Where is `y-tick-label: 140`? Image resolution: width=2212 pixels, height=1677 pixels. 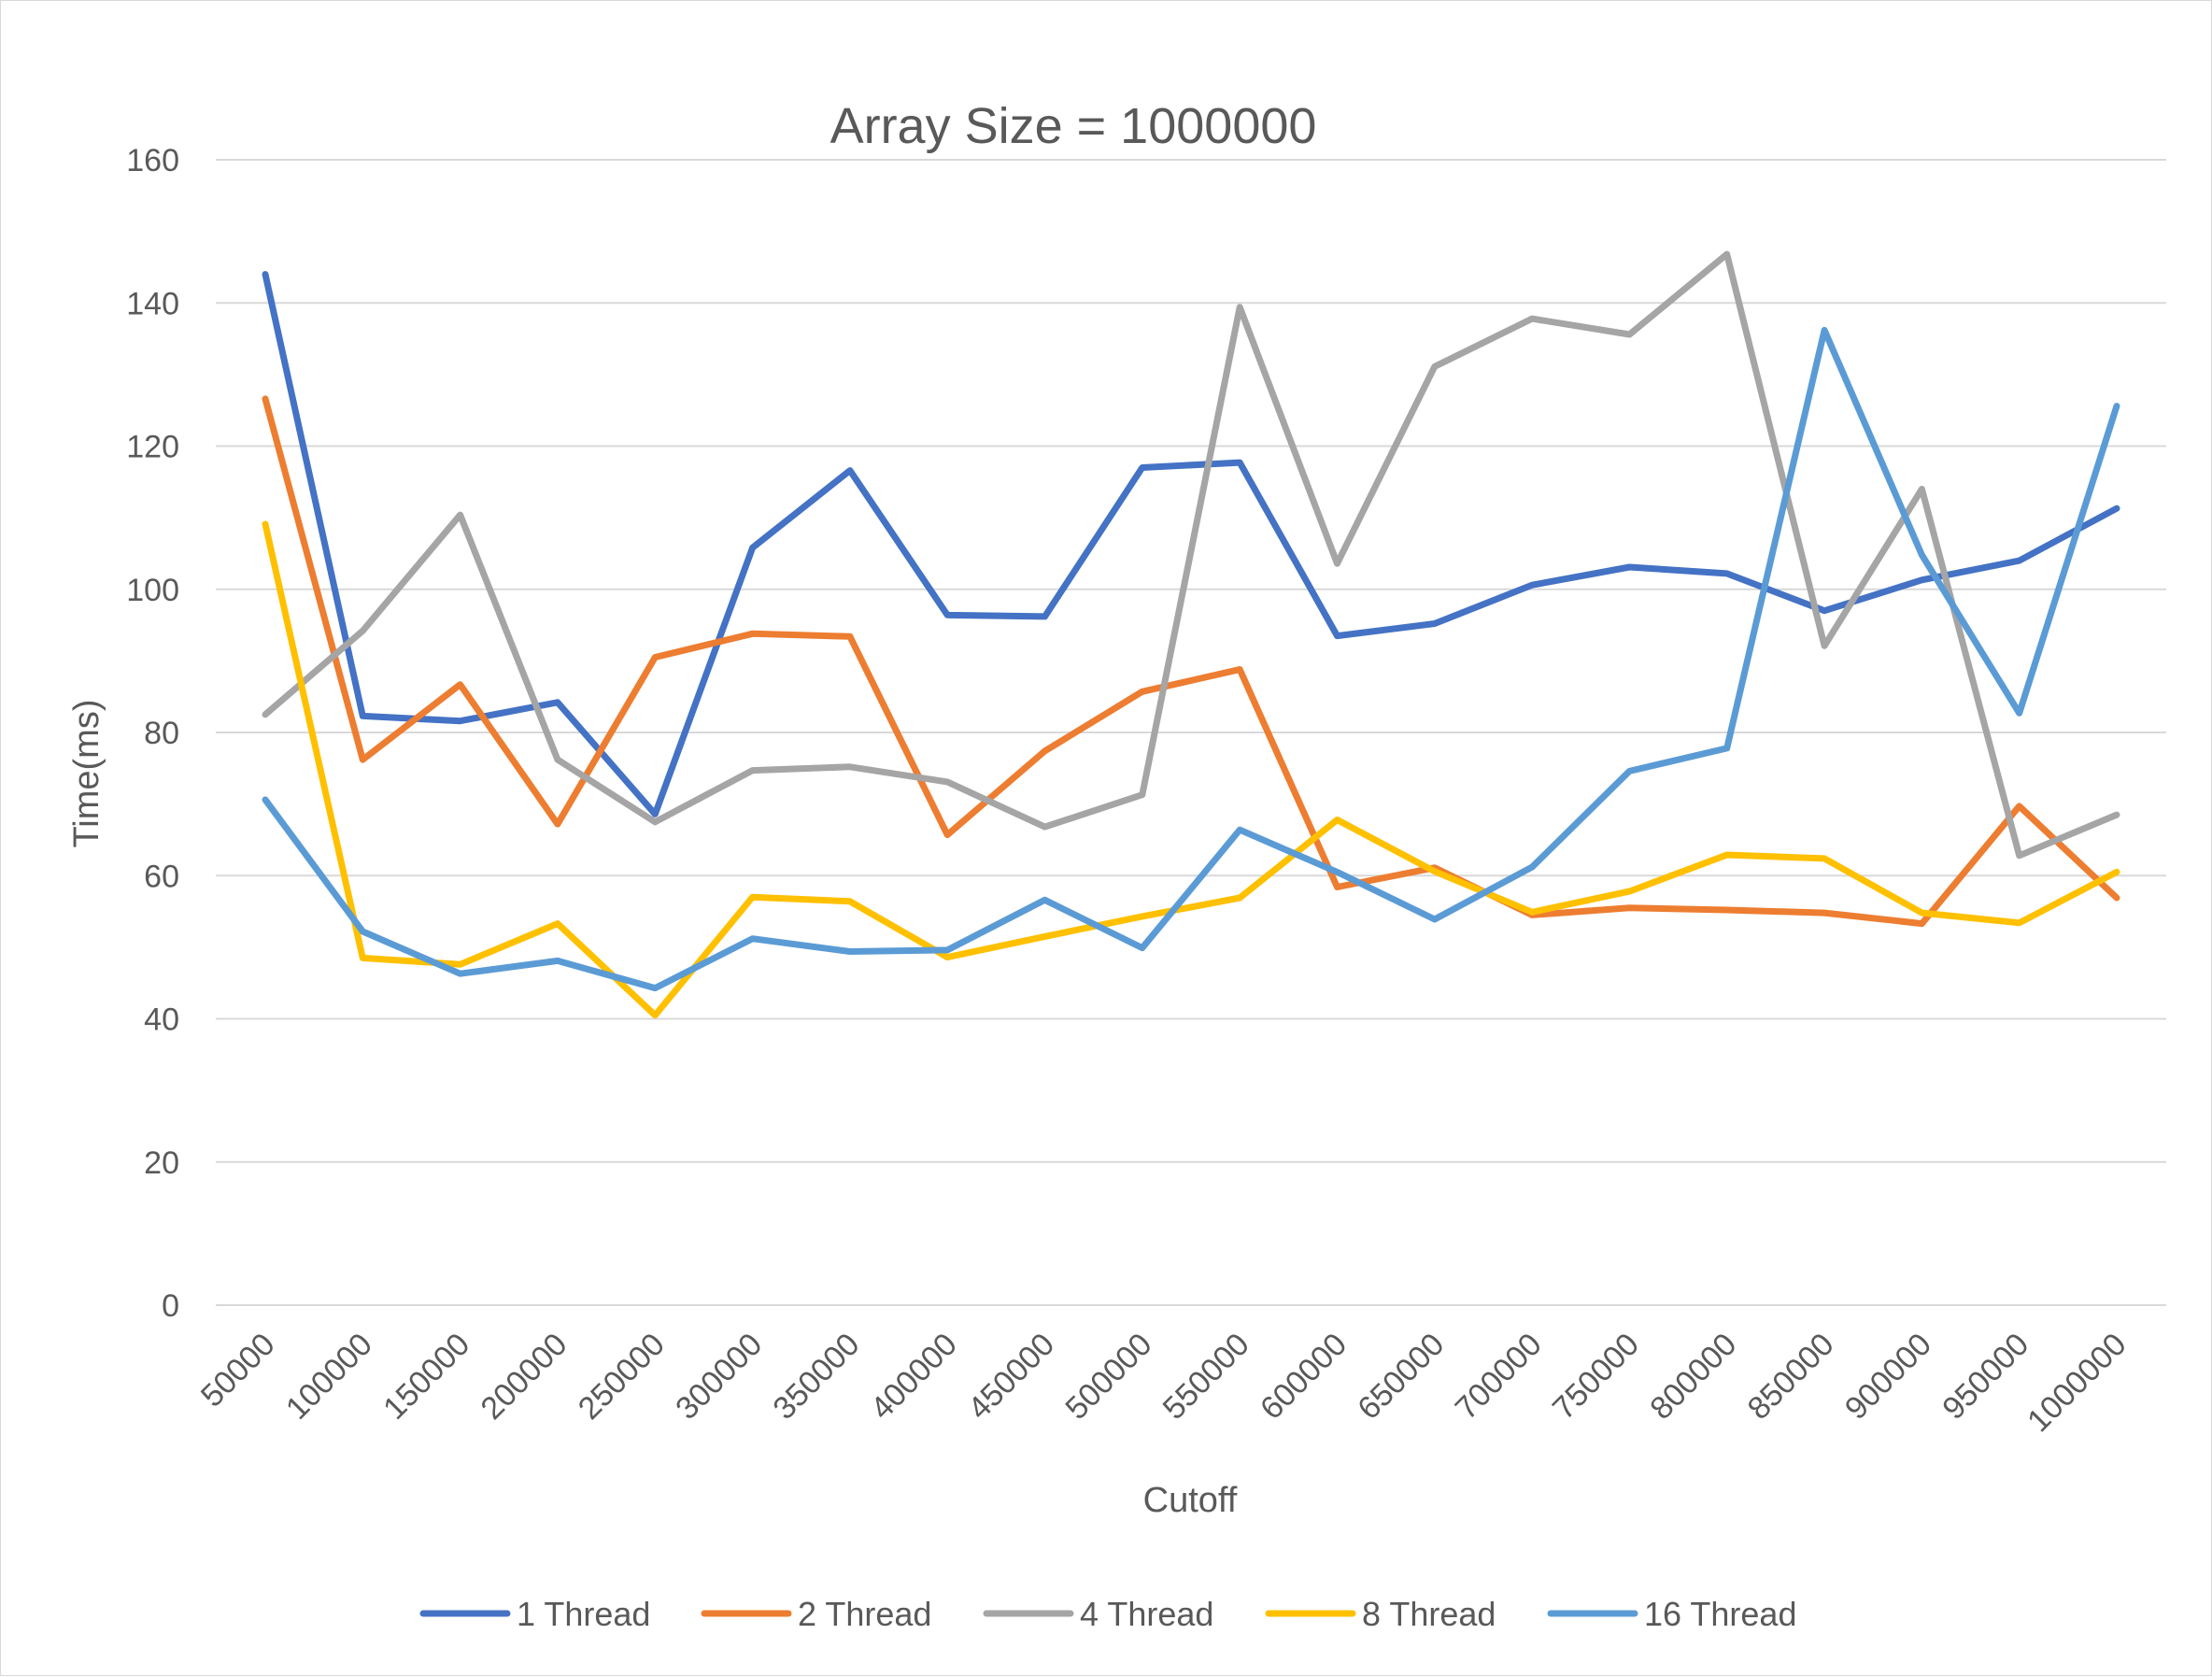
y-tick-label: 140 is located at coordinates (153, 304).